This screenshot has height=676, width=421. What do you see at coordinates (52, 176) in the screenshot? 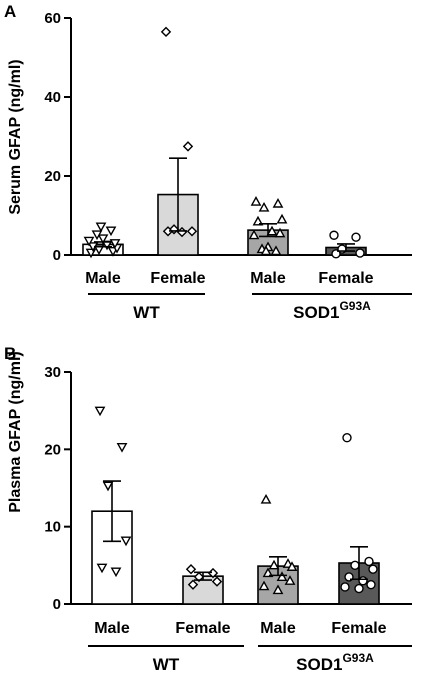
I see `panel-a-y-tick-label: 20` at bounding box center [52, 176].